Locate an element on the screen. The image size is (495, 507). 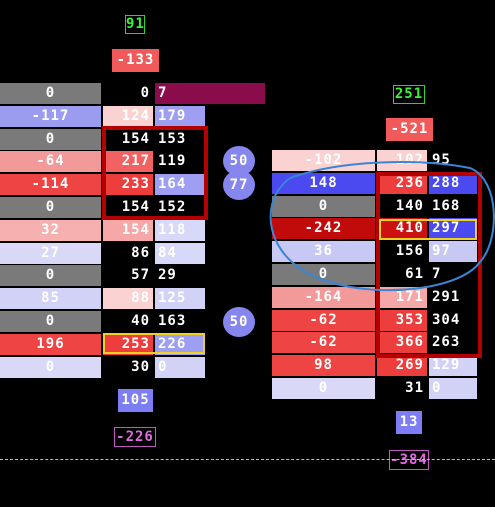
right-delta-cell: -164 is located at coordinates (323, 297).